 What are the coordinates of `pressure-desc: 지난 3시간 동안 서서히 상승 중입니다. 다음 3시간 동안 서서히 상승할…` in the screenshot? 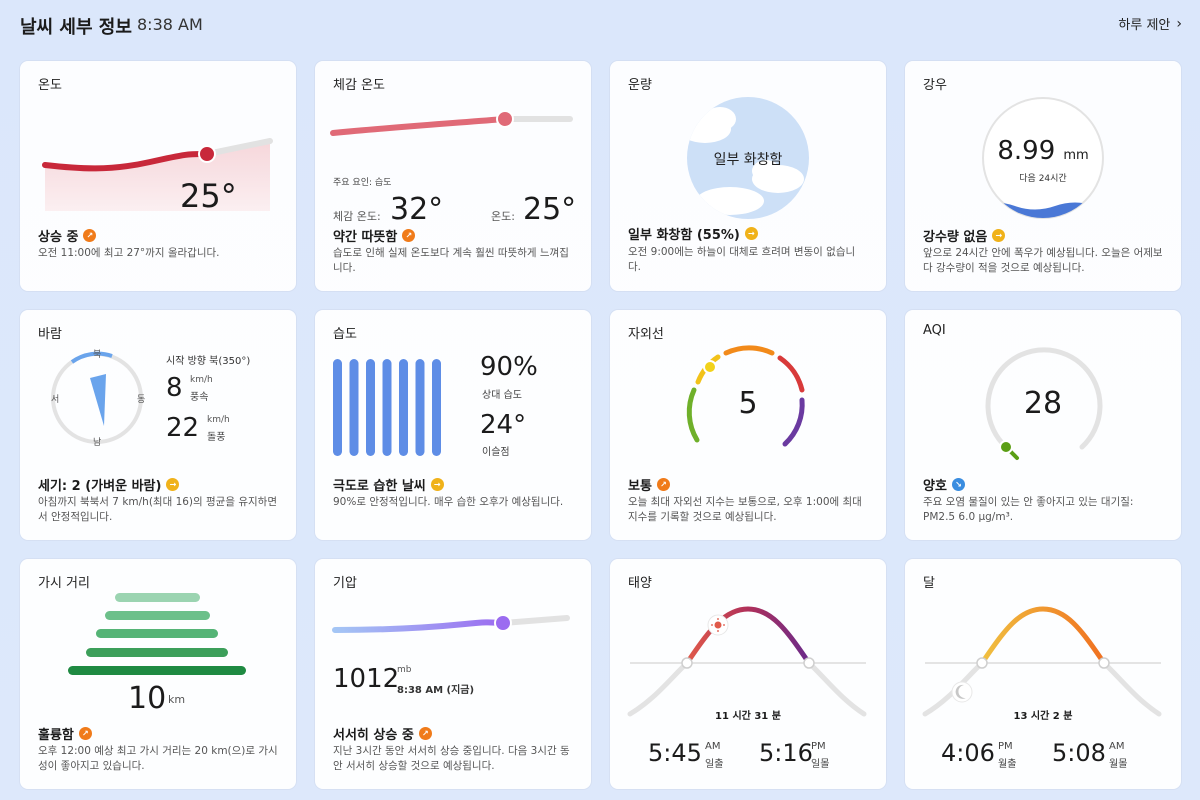 It's located at (451, 758).